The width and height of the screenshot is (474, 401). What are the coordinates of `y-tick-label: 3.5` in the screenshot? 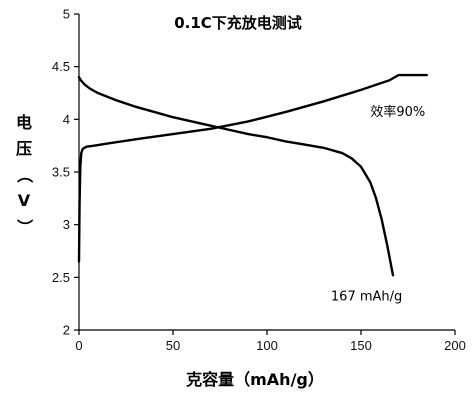 It's located at (61, 172).